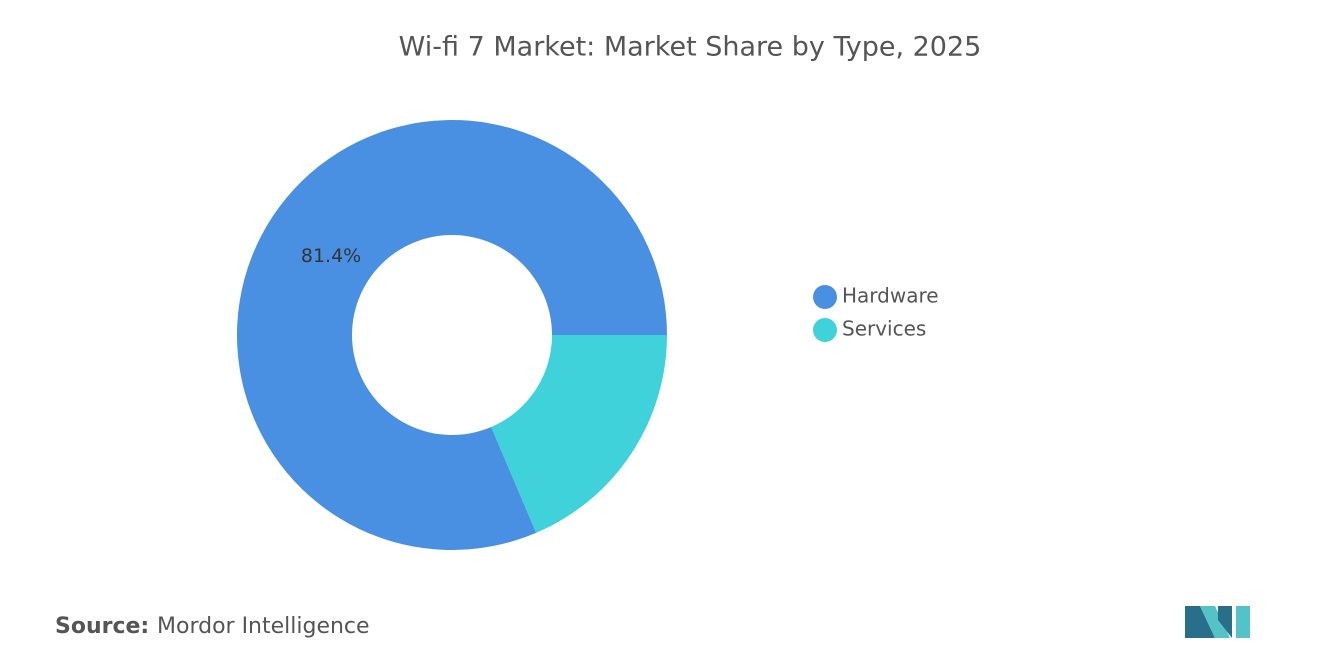 This screenshot has width=1320, height=669. What do you see at coordinates (579, 434) in the screenshot?
I see `donut-slice` at bounding box center [579, 434].